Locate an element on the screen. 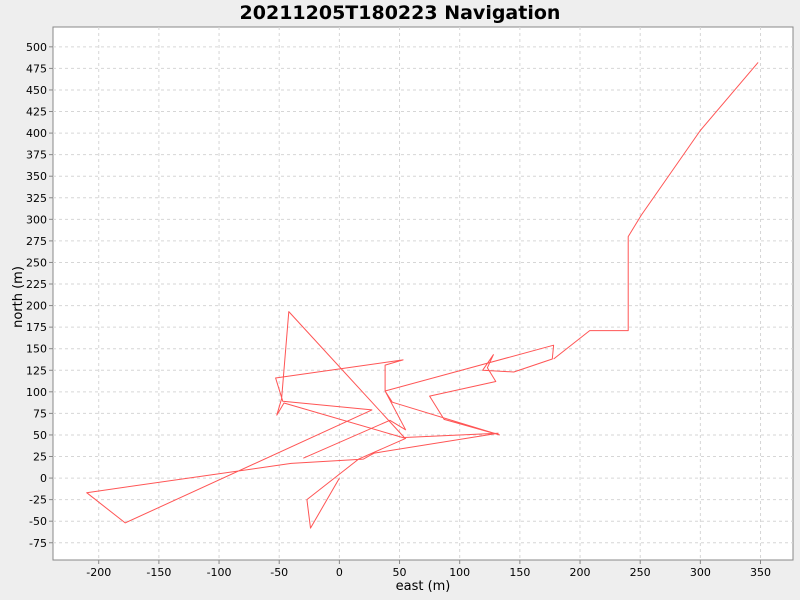 This screenshot has width=800, height=600. y-tick-label: -50 is located at coordinates (38, 521).